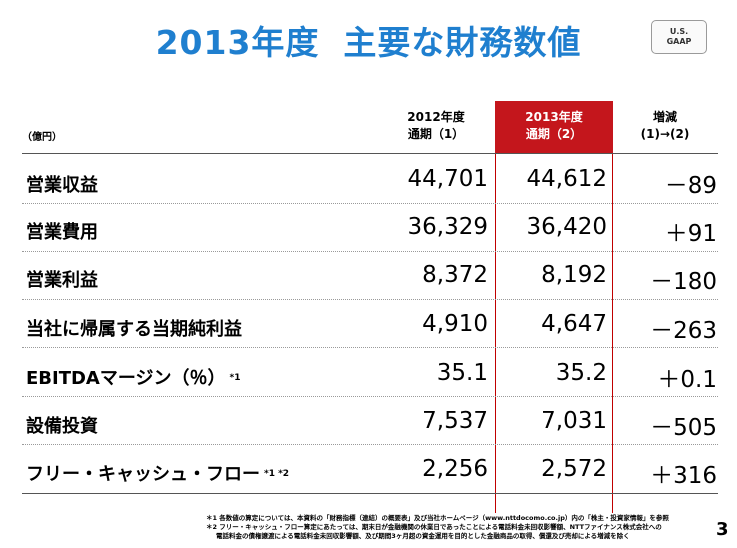  Describe the element at coordinates (554, 117) in the screenshot. I see `header-fy2013-line1: 2013年度` at that location.